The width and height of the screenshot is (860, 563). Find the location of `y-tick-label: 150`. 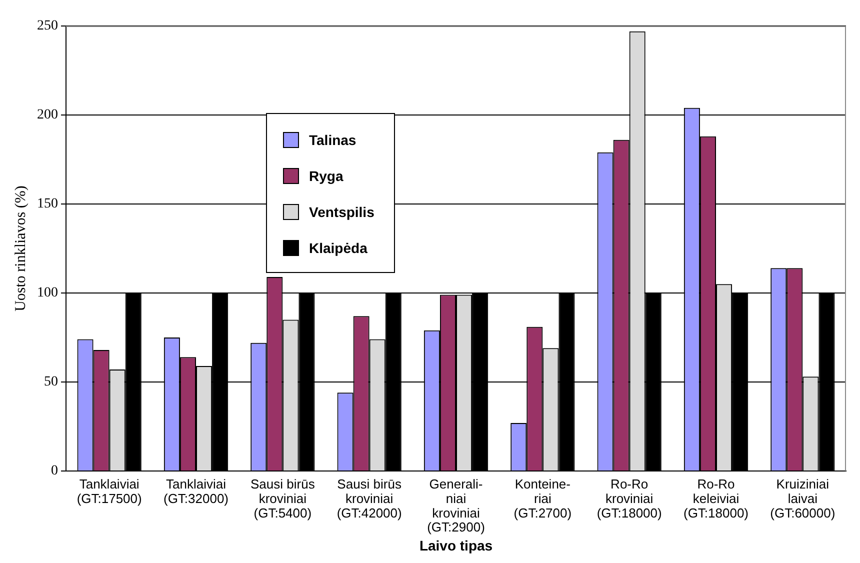

y-tick-label: 150 is located at coordinates (47, 204).